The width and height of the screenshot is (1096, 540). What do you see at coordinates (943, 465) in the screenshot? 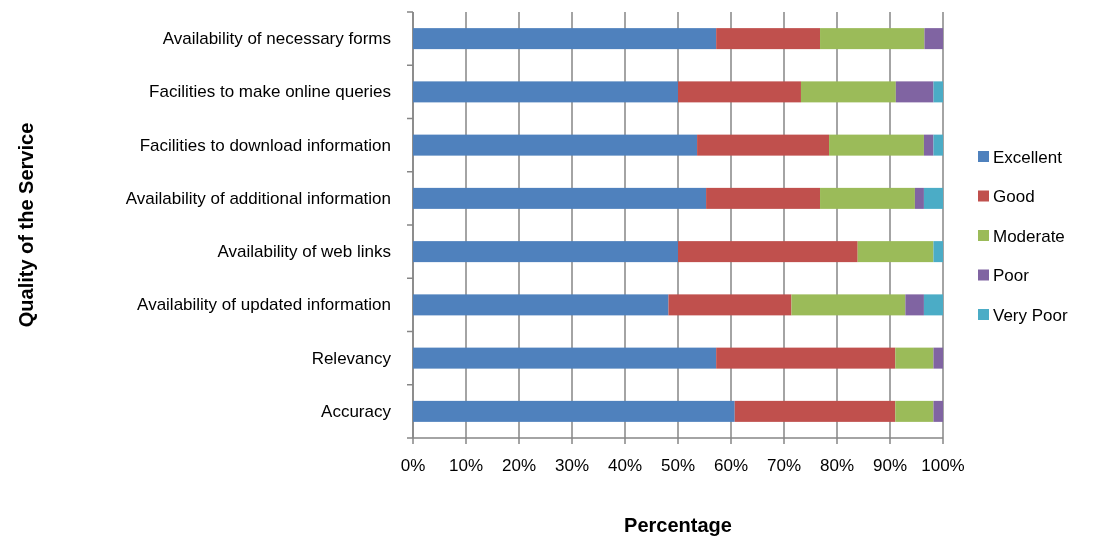
I see `x-tick-label: 100%` at bounding box center [943, 465].